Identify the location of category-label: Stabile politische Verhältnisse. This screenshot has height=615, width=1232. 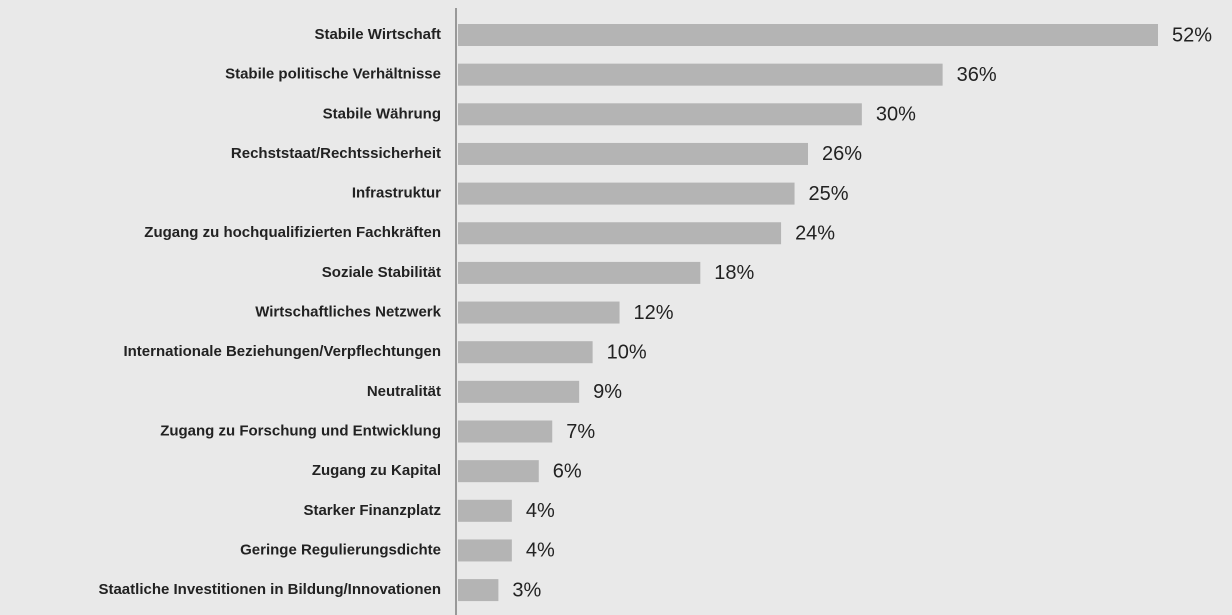
(333, 74).